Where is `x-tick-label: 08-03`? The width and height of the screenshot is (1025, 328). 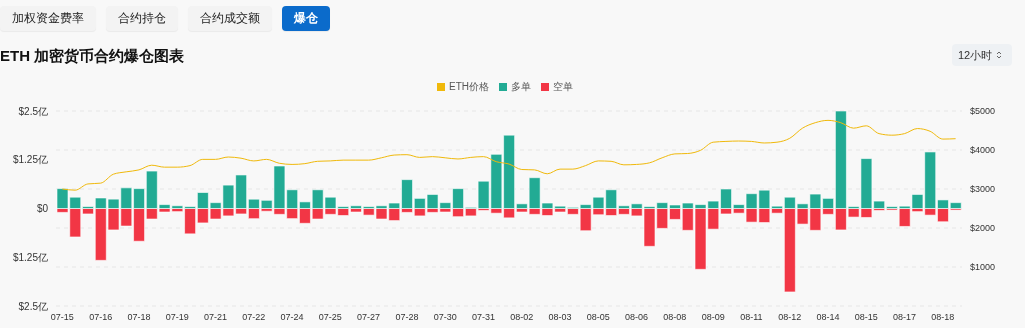
x-tick-label: 08-03 is located at coordinates (560, 317).